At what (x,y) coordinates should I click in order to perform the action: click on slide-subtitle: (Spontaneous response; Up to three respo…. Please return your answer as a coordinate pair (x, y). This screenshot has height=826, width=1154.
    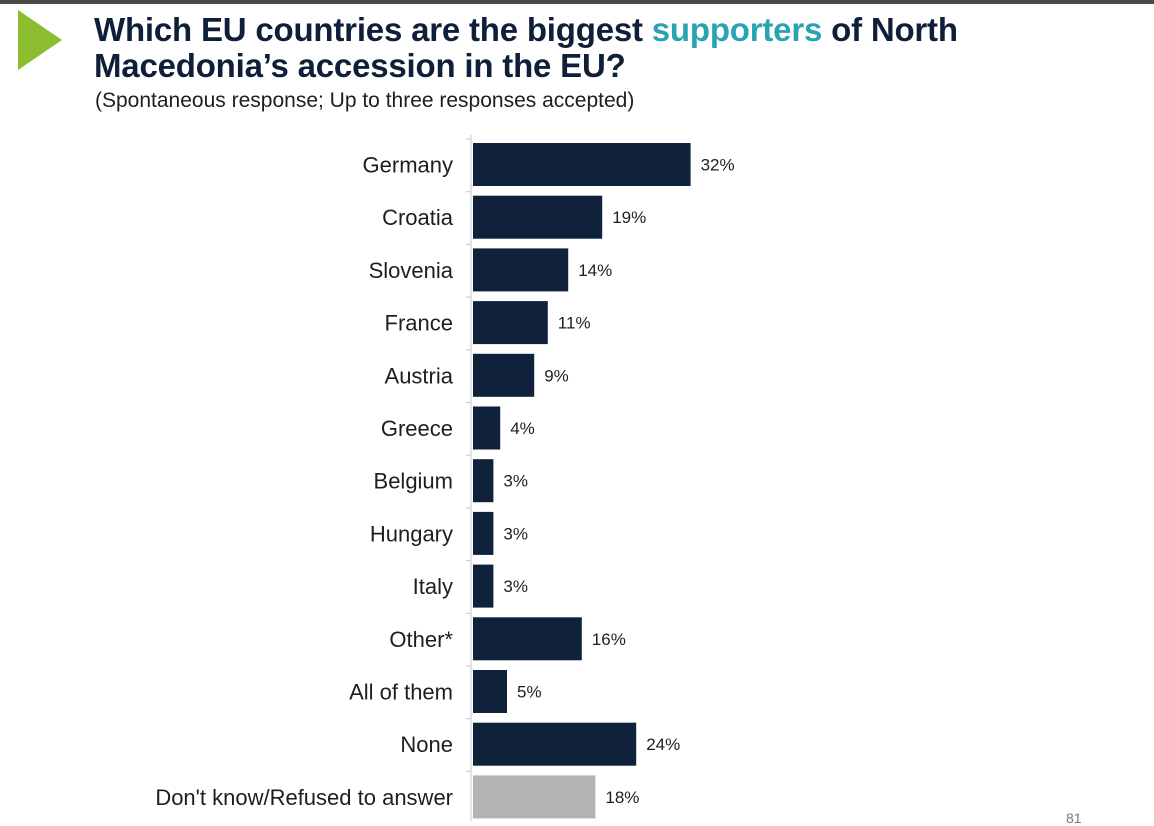
    Looking at the image, I should click on (365, 100).